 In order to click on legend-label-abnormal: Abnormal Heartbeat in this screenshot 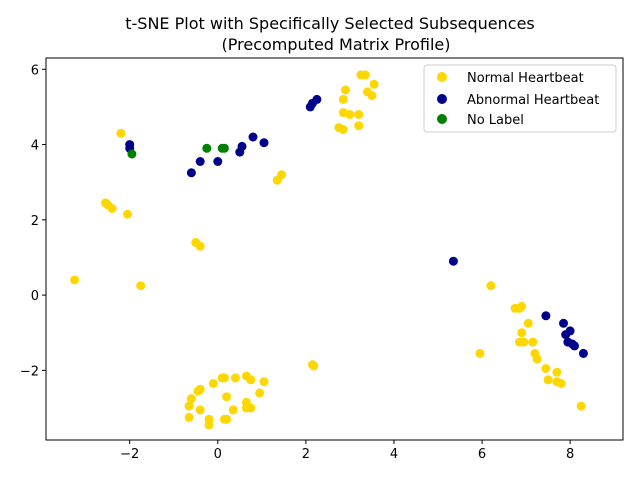, I will do `click(533, 100)`.